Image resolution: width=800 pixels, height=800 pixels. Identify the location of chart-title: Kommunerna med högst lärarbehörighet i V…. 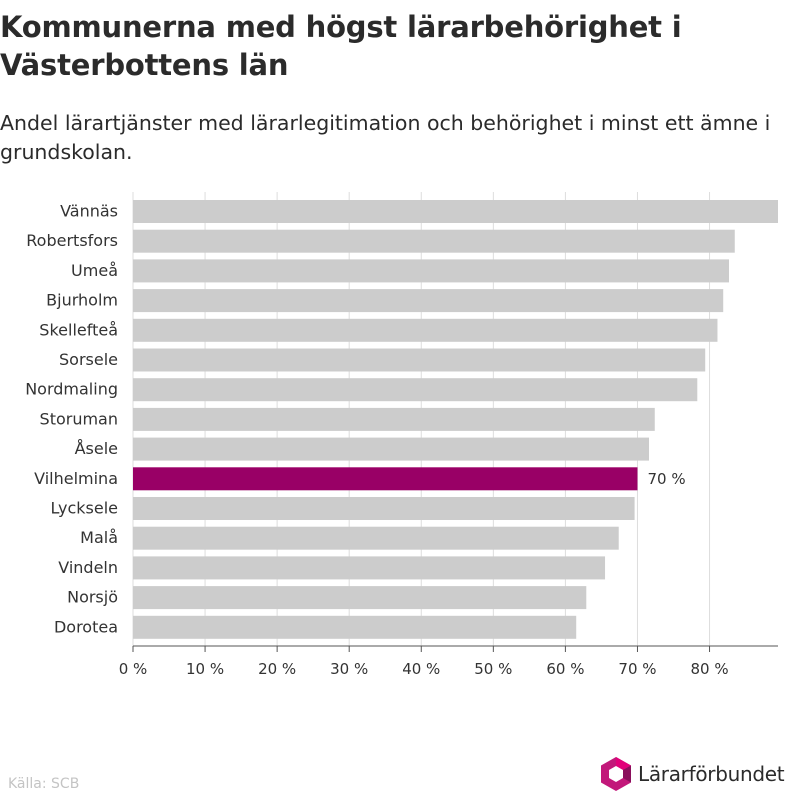
(341, 46).